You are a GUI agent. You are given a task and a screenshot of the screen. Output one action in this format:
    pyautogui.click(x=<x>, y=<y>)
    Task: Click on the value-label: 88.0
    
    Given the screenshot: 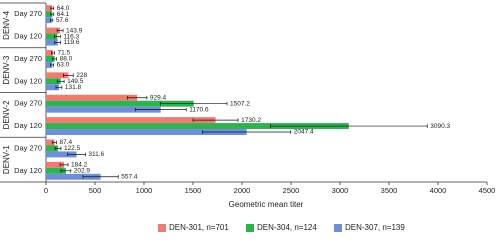 What is the action you would take?
    pyautogui.click(x=66, y=59)
    